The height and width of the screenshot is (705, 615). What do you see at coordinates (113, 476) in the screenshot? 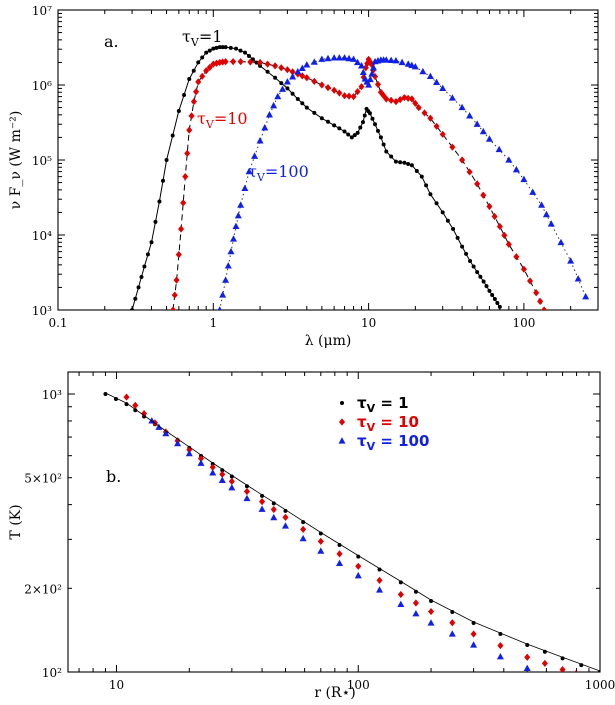
I see `panel-b-label: b.` at bounding box center [113, 476].